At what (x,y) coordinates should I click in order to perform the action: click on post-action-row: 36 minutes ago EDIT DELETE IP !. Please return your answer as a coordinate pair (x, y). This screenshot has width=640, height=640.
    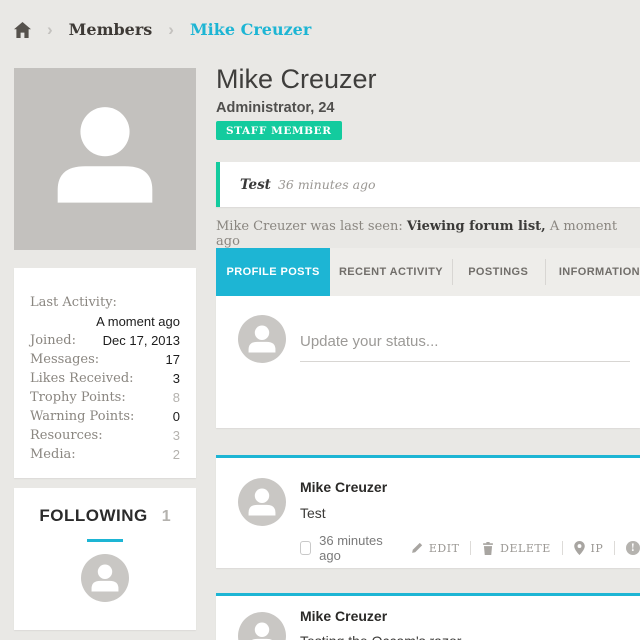
    Looking at the image, I should click on (470, 548).